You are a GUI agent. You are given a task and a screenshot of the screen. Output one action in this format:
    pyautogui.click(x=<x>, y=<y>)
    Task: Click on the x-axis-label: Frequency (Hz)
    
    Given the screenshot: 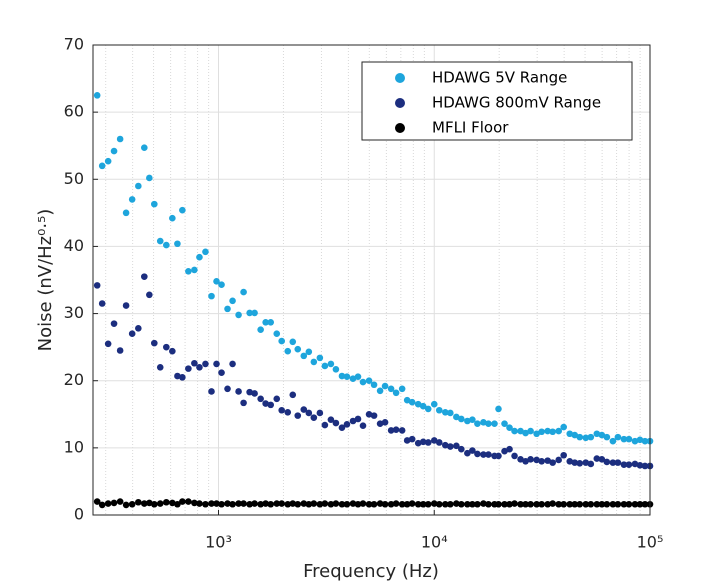 What is the action you would take?
    pyautogui.click(x=371, y=571)
    